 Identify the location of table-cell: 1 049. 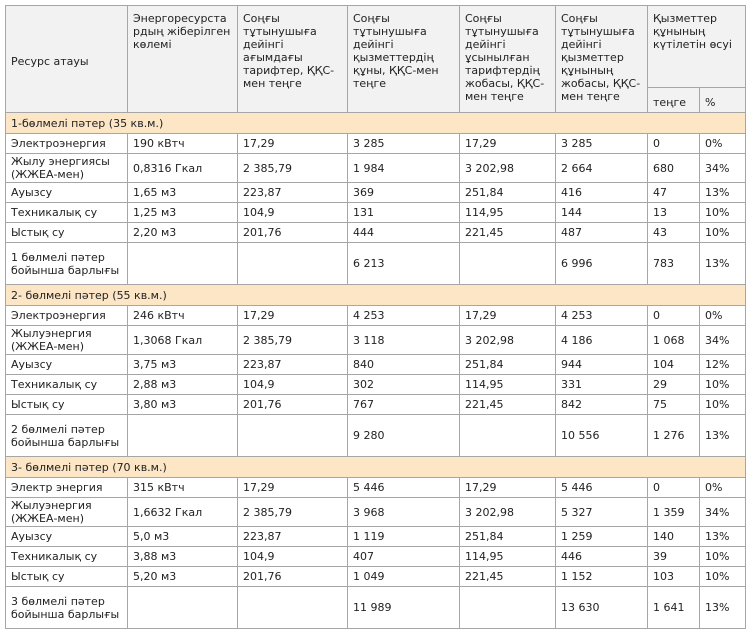
(403, 576).